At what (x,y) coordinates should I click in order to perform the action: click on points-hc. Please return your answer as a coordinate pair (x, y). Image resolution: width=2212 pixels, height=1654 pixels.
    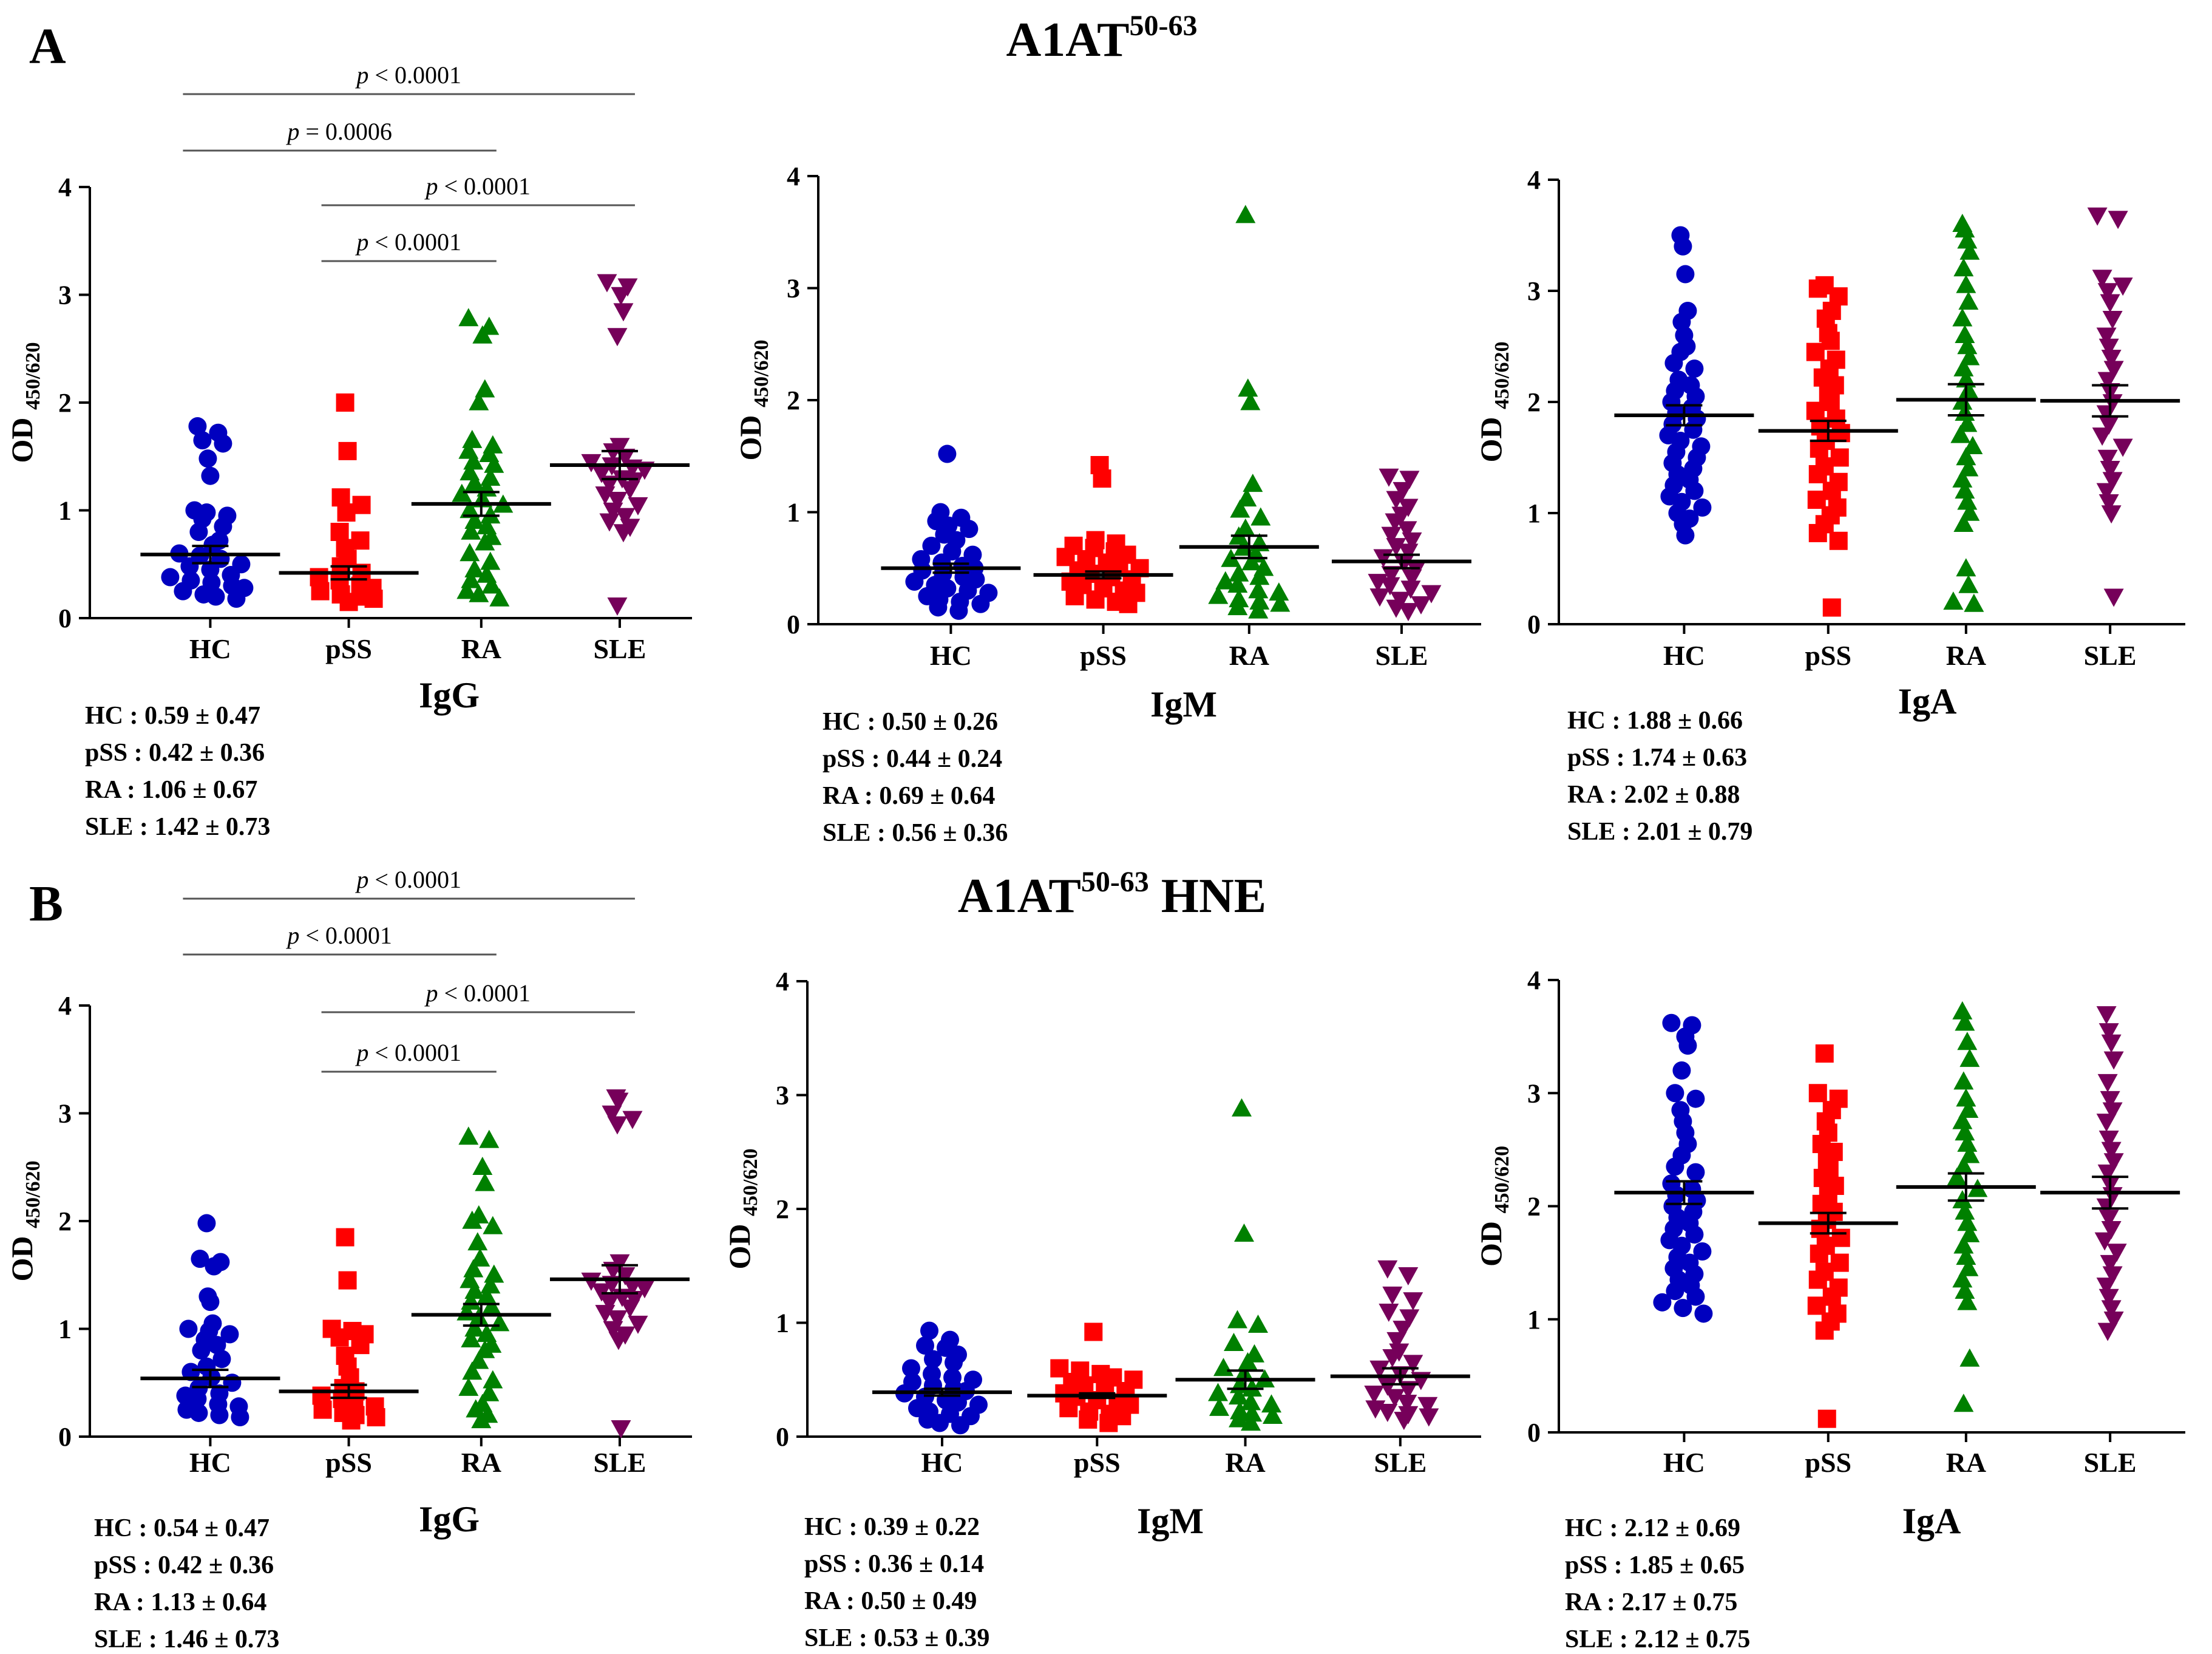
    Looking at the image, I should click on (1685, 385).